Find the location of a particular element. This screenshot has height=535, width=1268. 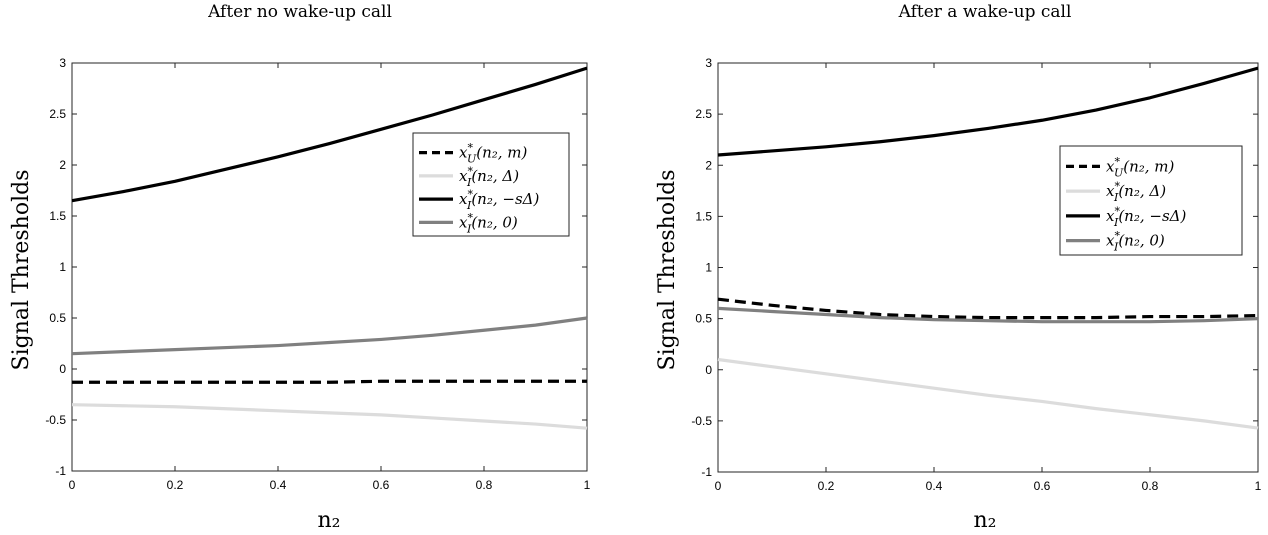

chart-title: After no wake-up call is located at coordinates (299, 12).